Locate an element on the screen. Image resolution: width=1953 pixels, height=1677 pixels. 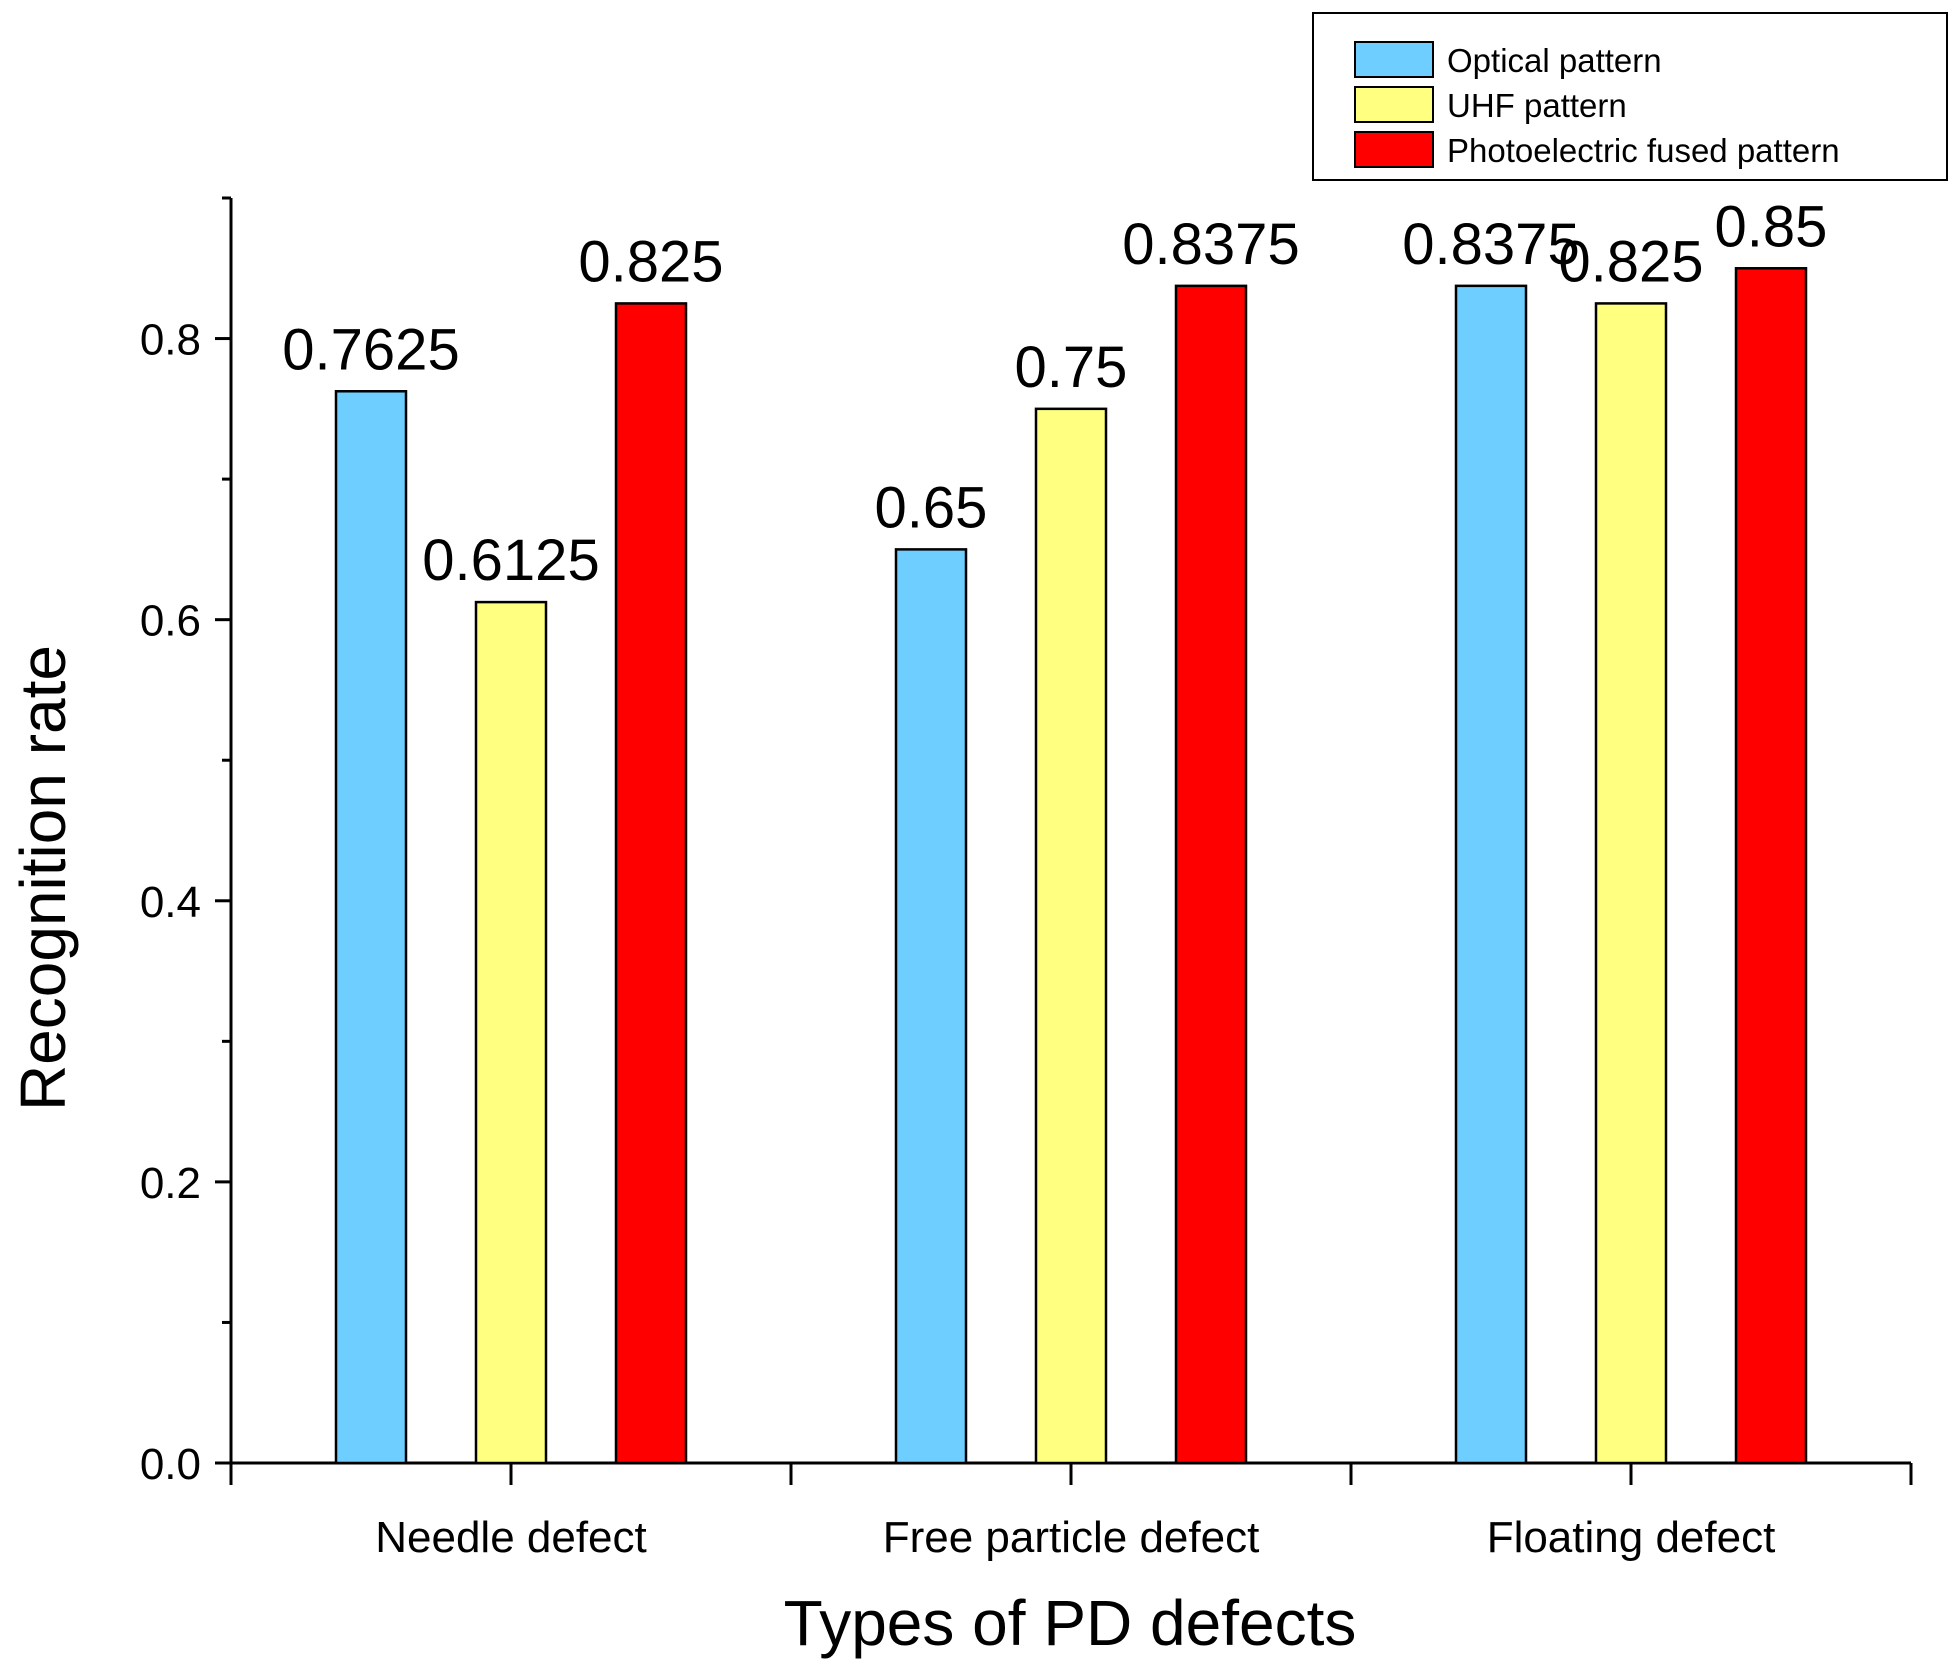
data-label: 0.6125 is located at coordinates (510, 560).